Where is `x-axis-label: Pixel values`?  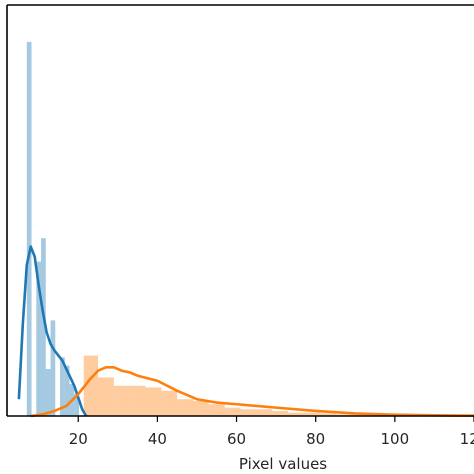 x-axis-label: Pixel values is located at coordinates (283, 464).